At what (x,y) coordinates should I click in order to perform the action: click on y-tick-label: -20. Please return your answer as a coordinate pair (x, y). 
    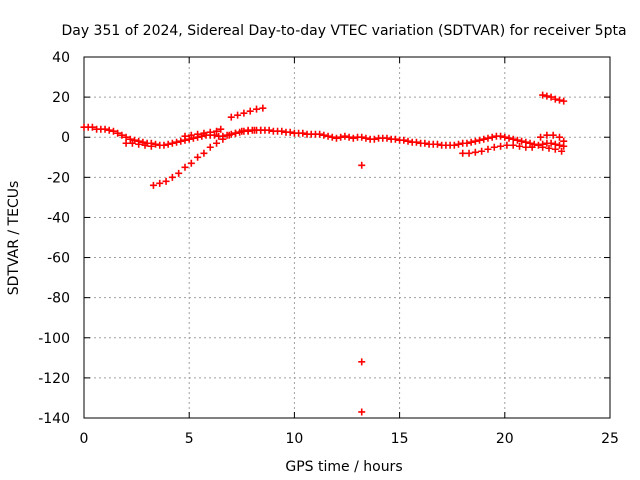
    Looking at the image, I should click on (58, 178).